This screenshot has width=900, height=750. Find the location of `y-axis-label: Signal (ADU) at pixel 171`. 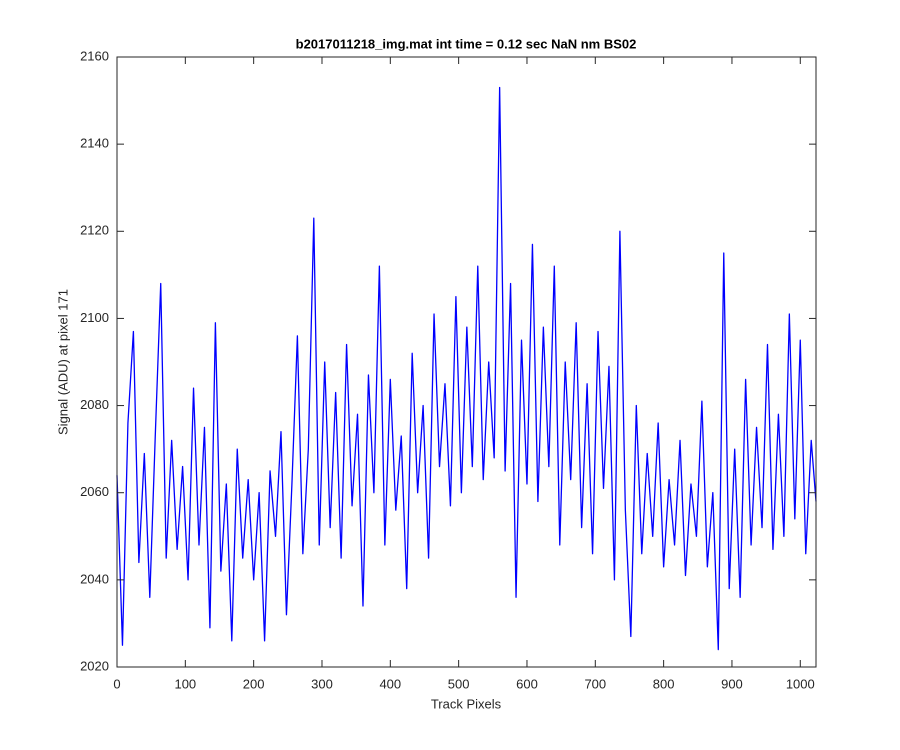

y-axis-label: Signal (ADU) at pixel 171 is located at coordinates (62, 362).